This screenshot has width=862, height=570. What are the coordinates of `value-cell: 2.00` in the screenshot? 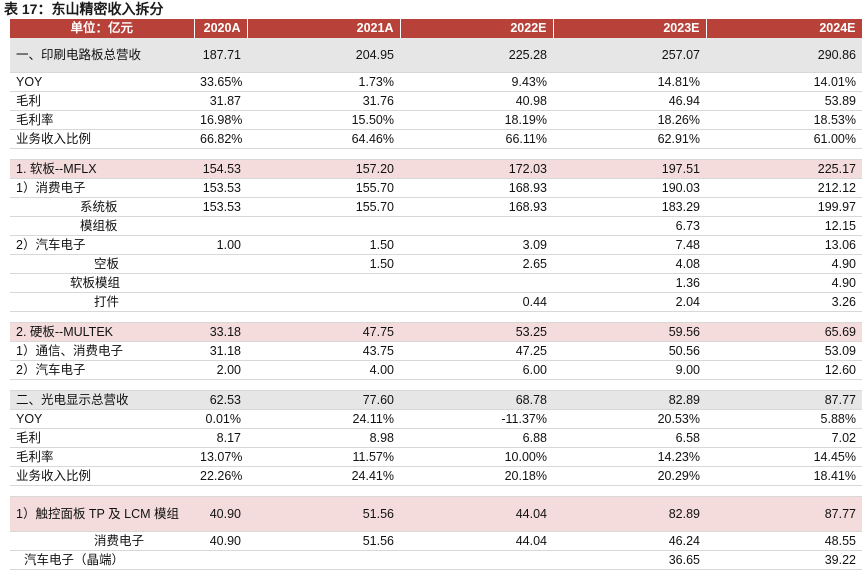 It's located at (220, 370).